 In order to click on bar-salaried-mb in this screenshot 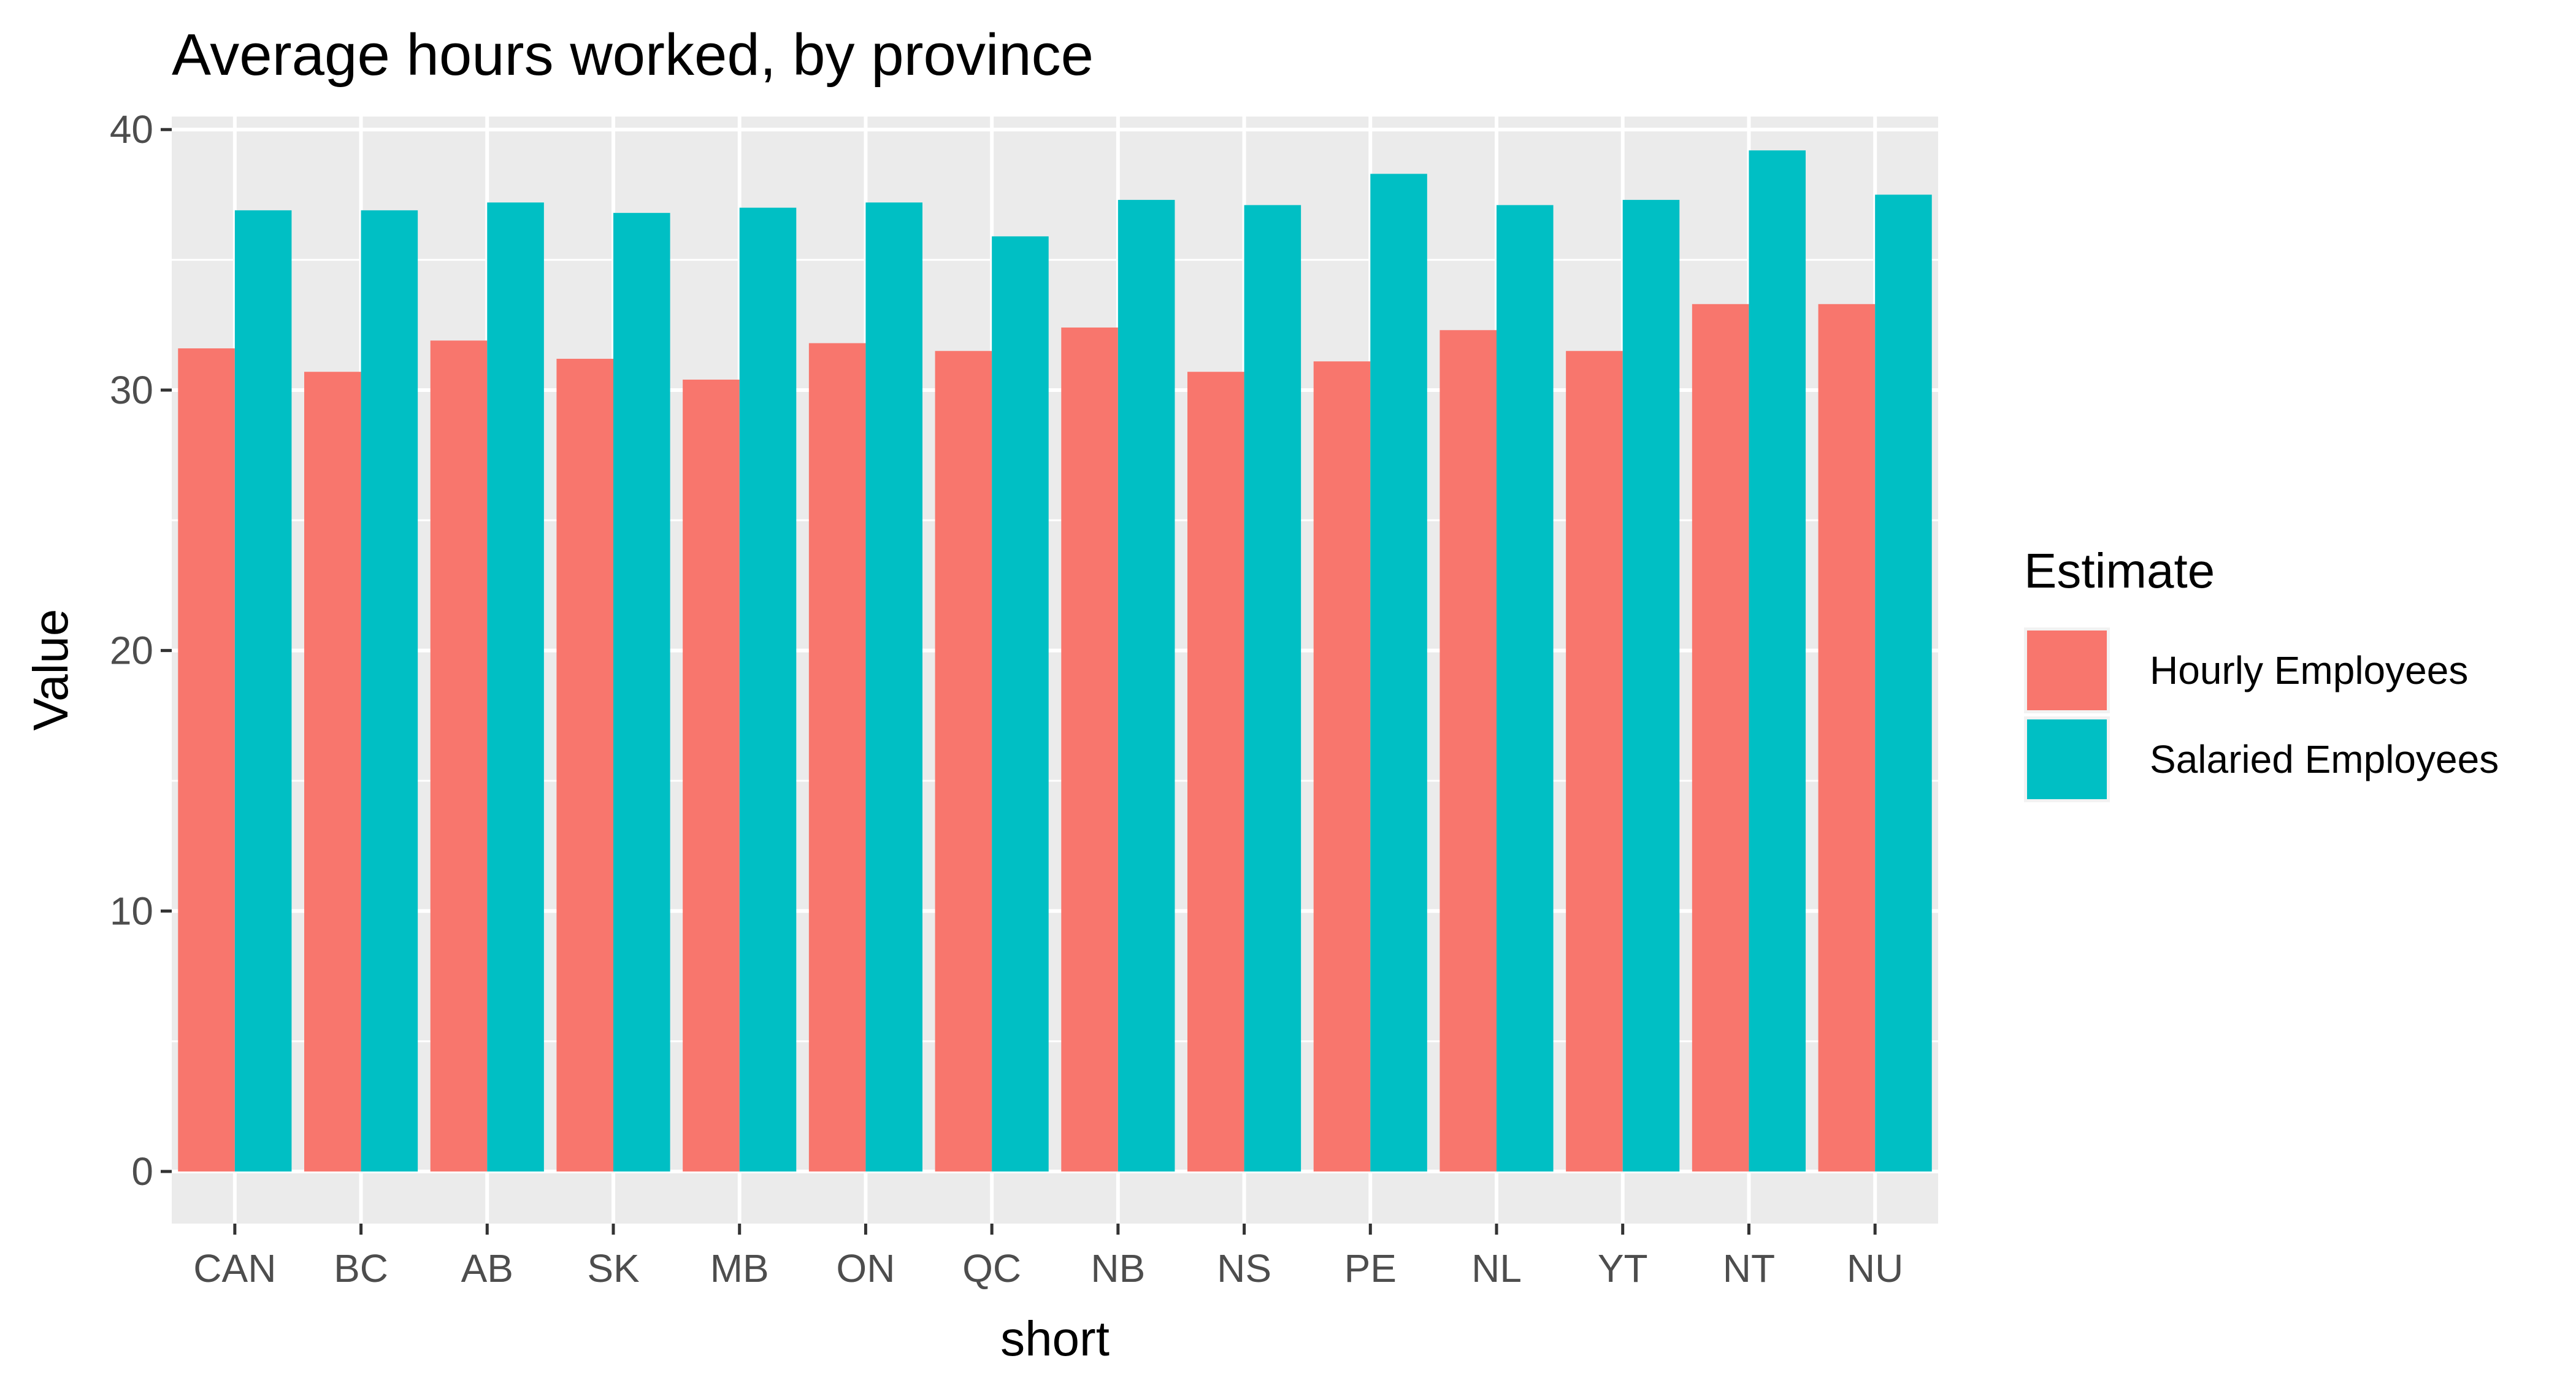, I will do `click(768, 689)`.